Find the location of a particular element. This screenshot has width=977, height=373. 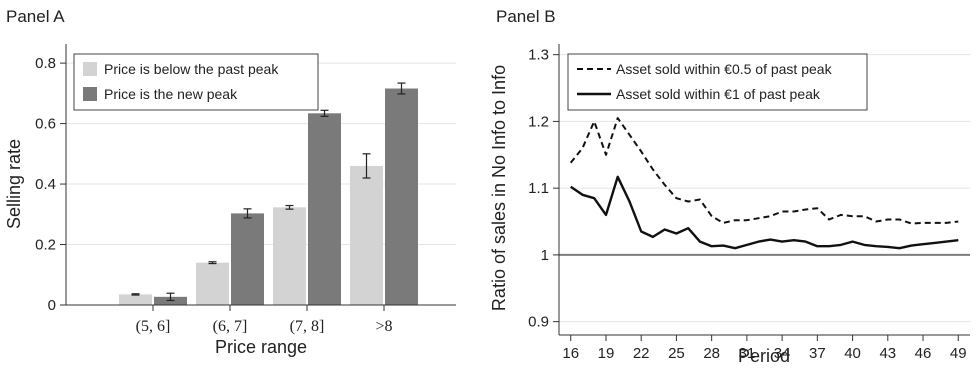

y-tick-label-0-8: 0.8 is located at coordinates (45, 63).